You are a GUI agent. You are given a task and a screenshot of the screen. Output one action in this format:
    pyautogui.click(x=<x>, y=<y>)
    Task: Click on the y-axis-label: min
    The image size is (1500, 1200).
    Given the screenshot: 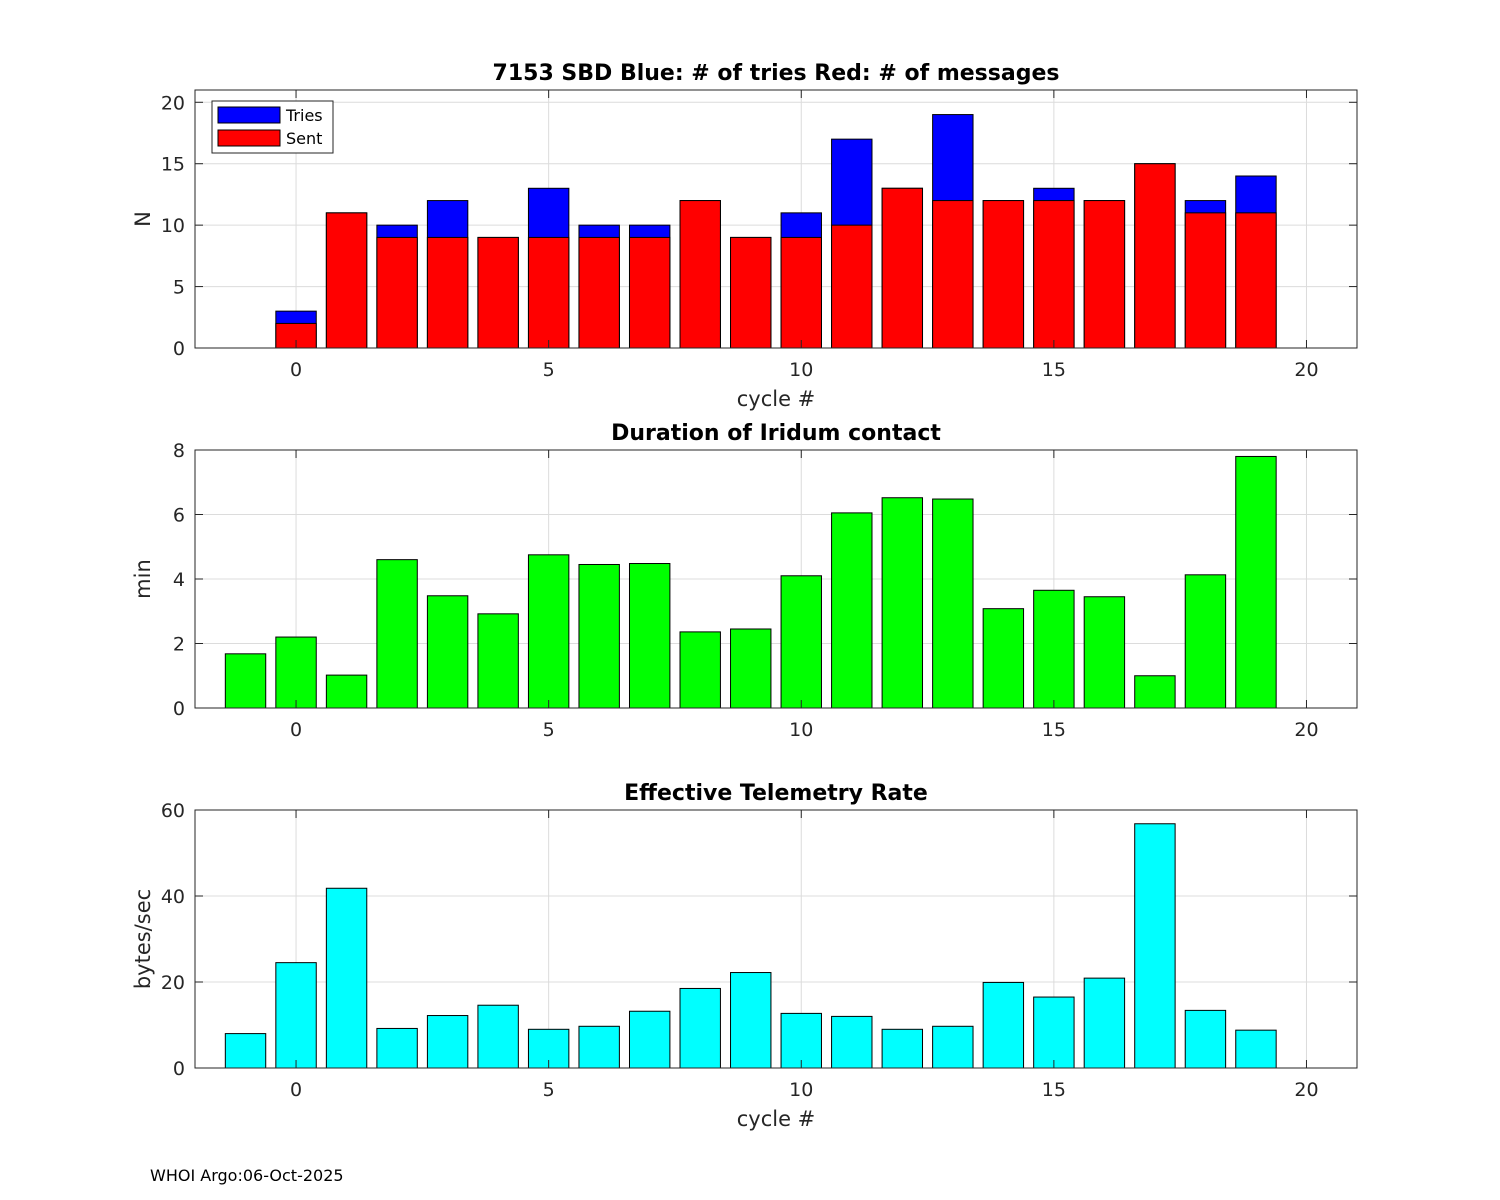 What is the action you would take?
    pyautogui.click(x=143, y=579)
    